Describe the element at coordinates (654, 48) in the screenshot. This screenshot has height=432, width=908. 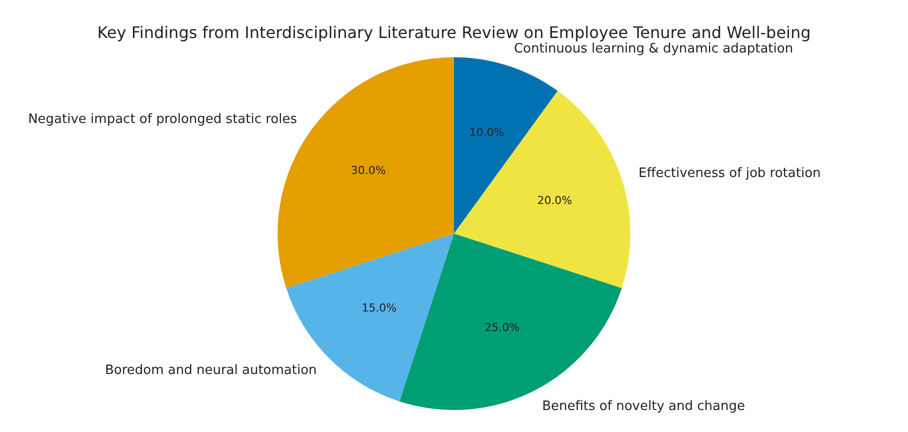
I see `slice-label: Continuous learning & dynamic adaptation` at that location.